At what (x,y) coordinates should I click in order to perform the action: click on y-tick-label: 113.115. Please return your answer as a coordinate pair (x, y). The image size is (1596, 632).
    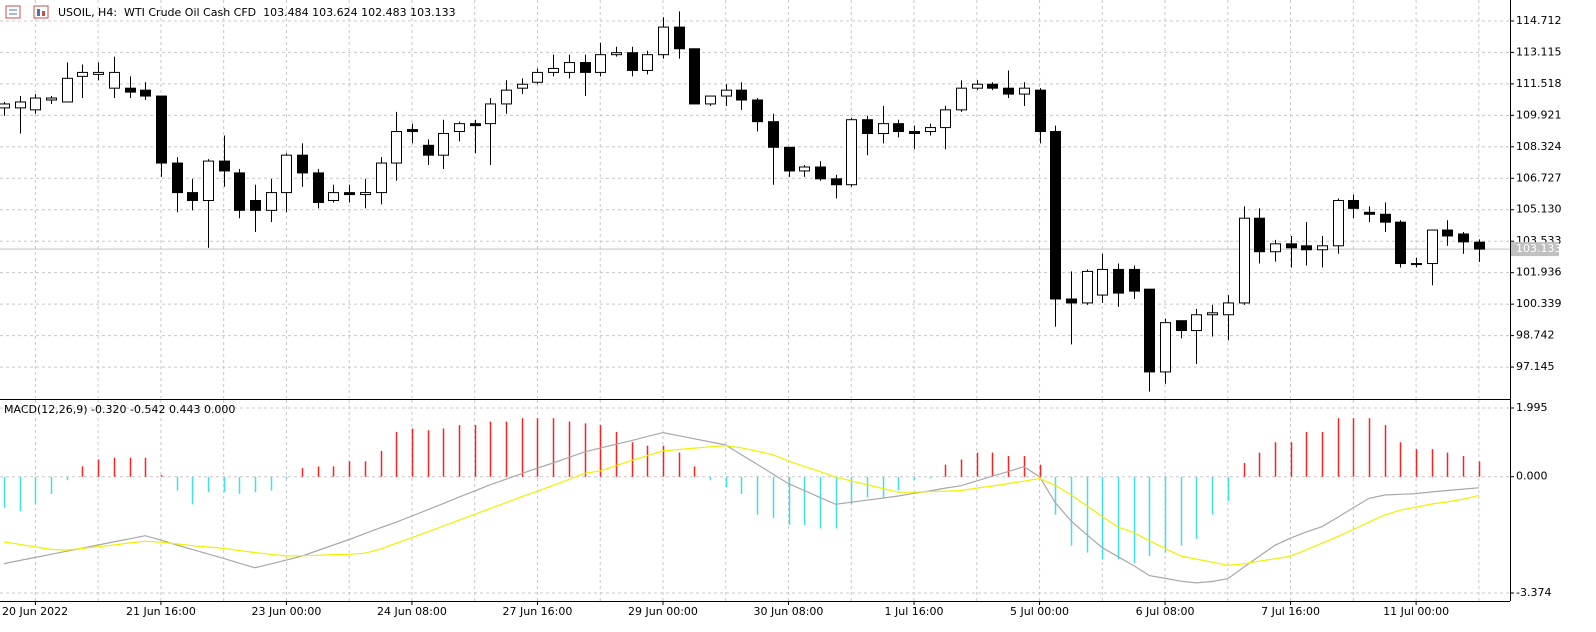
    Looking at the image, I should click on (1539, 51).